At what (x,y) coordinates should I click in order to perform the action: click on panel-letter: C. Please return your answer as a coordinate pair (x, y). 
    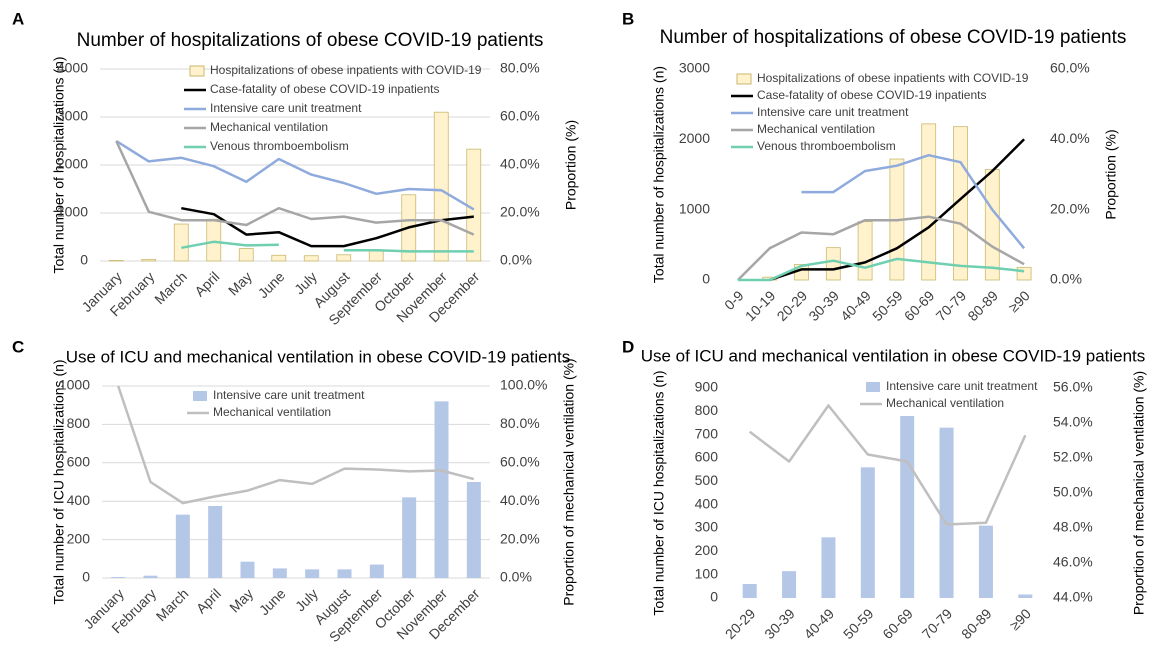
    Looking at the image, I should click on (18, 346).